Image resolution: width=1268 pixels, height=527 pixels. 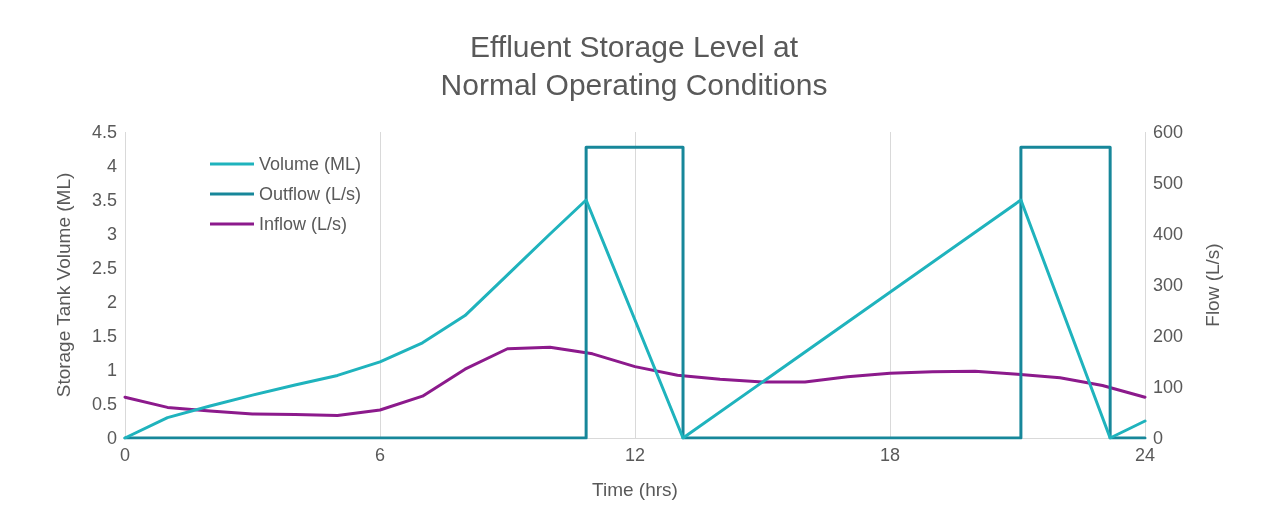 What do you see at coordinates (380, 455) in the screenshot?
I see `x-tick-label: 6` at bounding box center [380, 455].